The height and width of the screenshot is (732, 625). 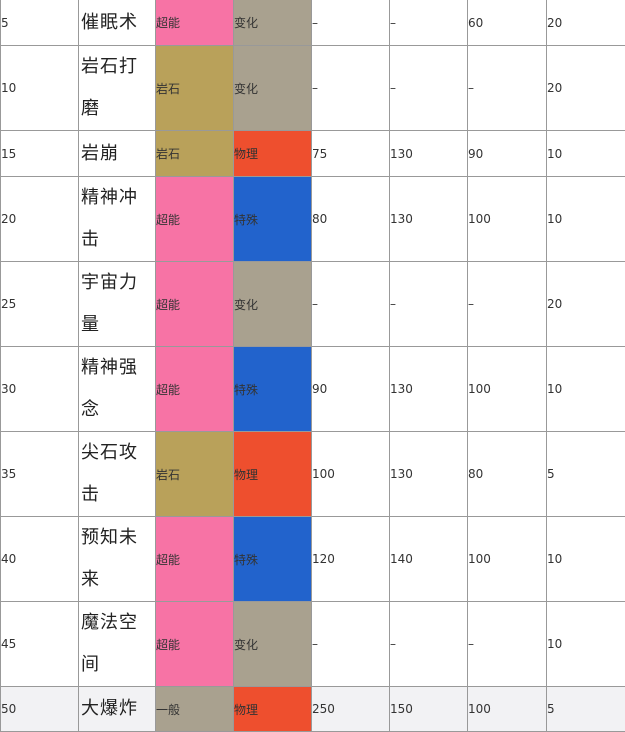 What do you see at coordinates (40, 23) in the screenshot?
I see `level-cell: 5` at bounding box center [40, 23].